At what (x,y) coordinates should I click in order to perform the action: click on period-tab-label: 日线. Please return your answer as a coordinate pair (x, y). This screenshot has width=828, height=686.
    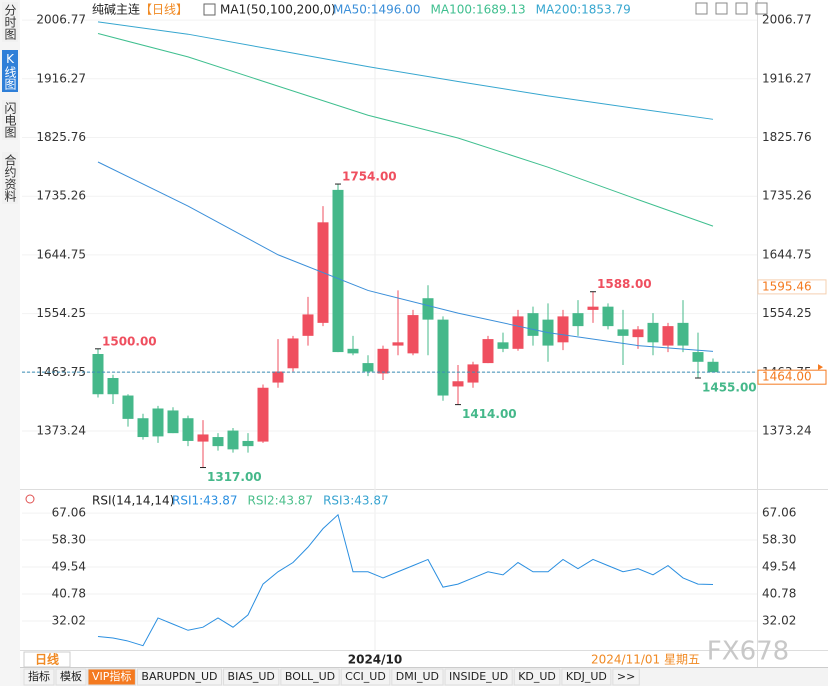
    Looking at the image, I should click on (47, 659).